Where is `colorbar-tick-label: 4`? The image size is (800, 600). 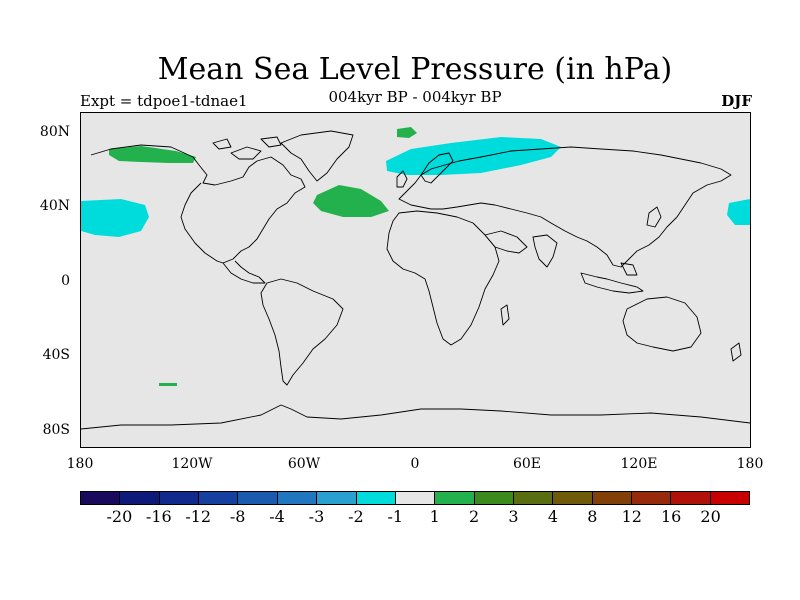 colorbar-tick-label: 4 is located at coordinates (553, 516).